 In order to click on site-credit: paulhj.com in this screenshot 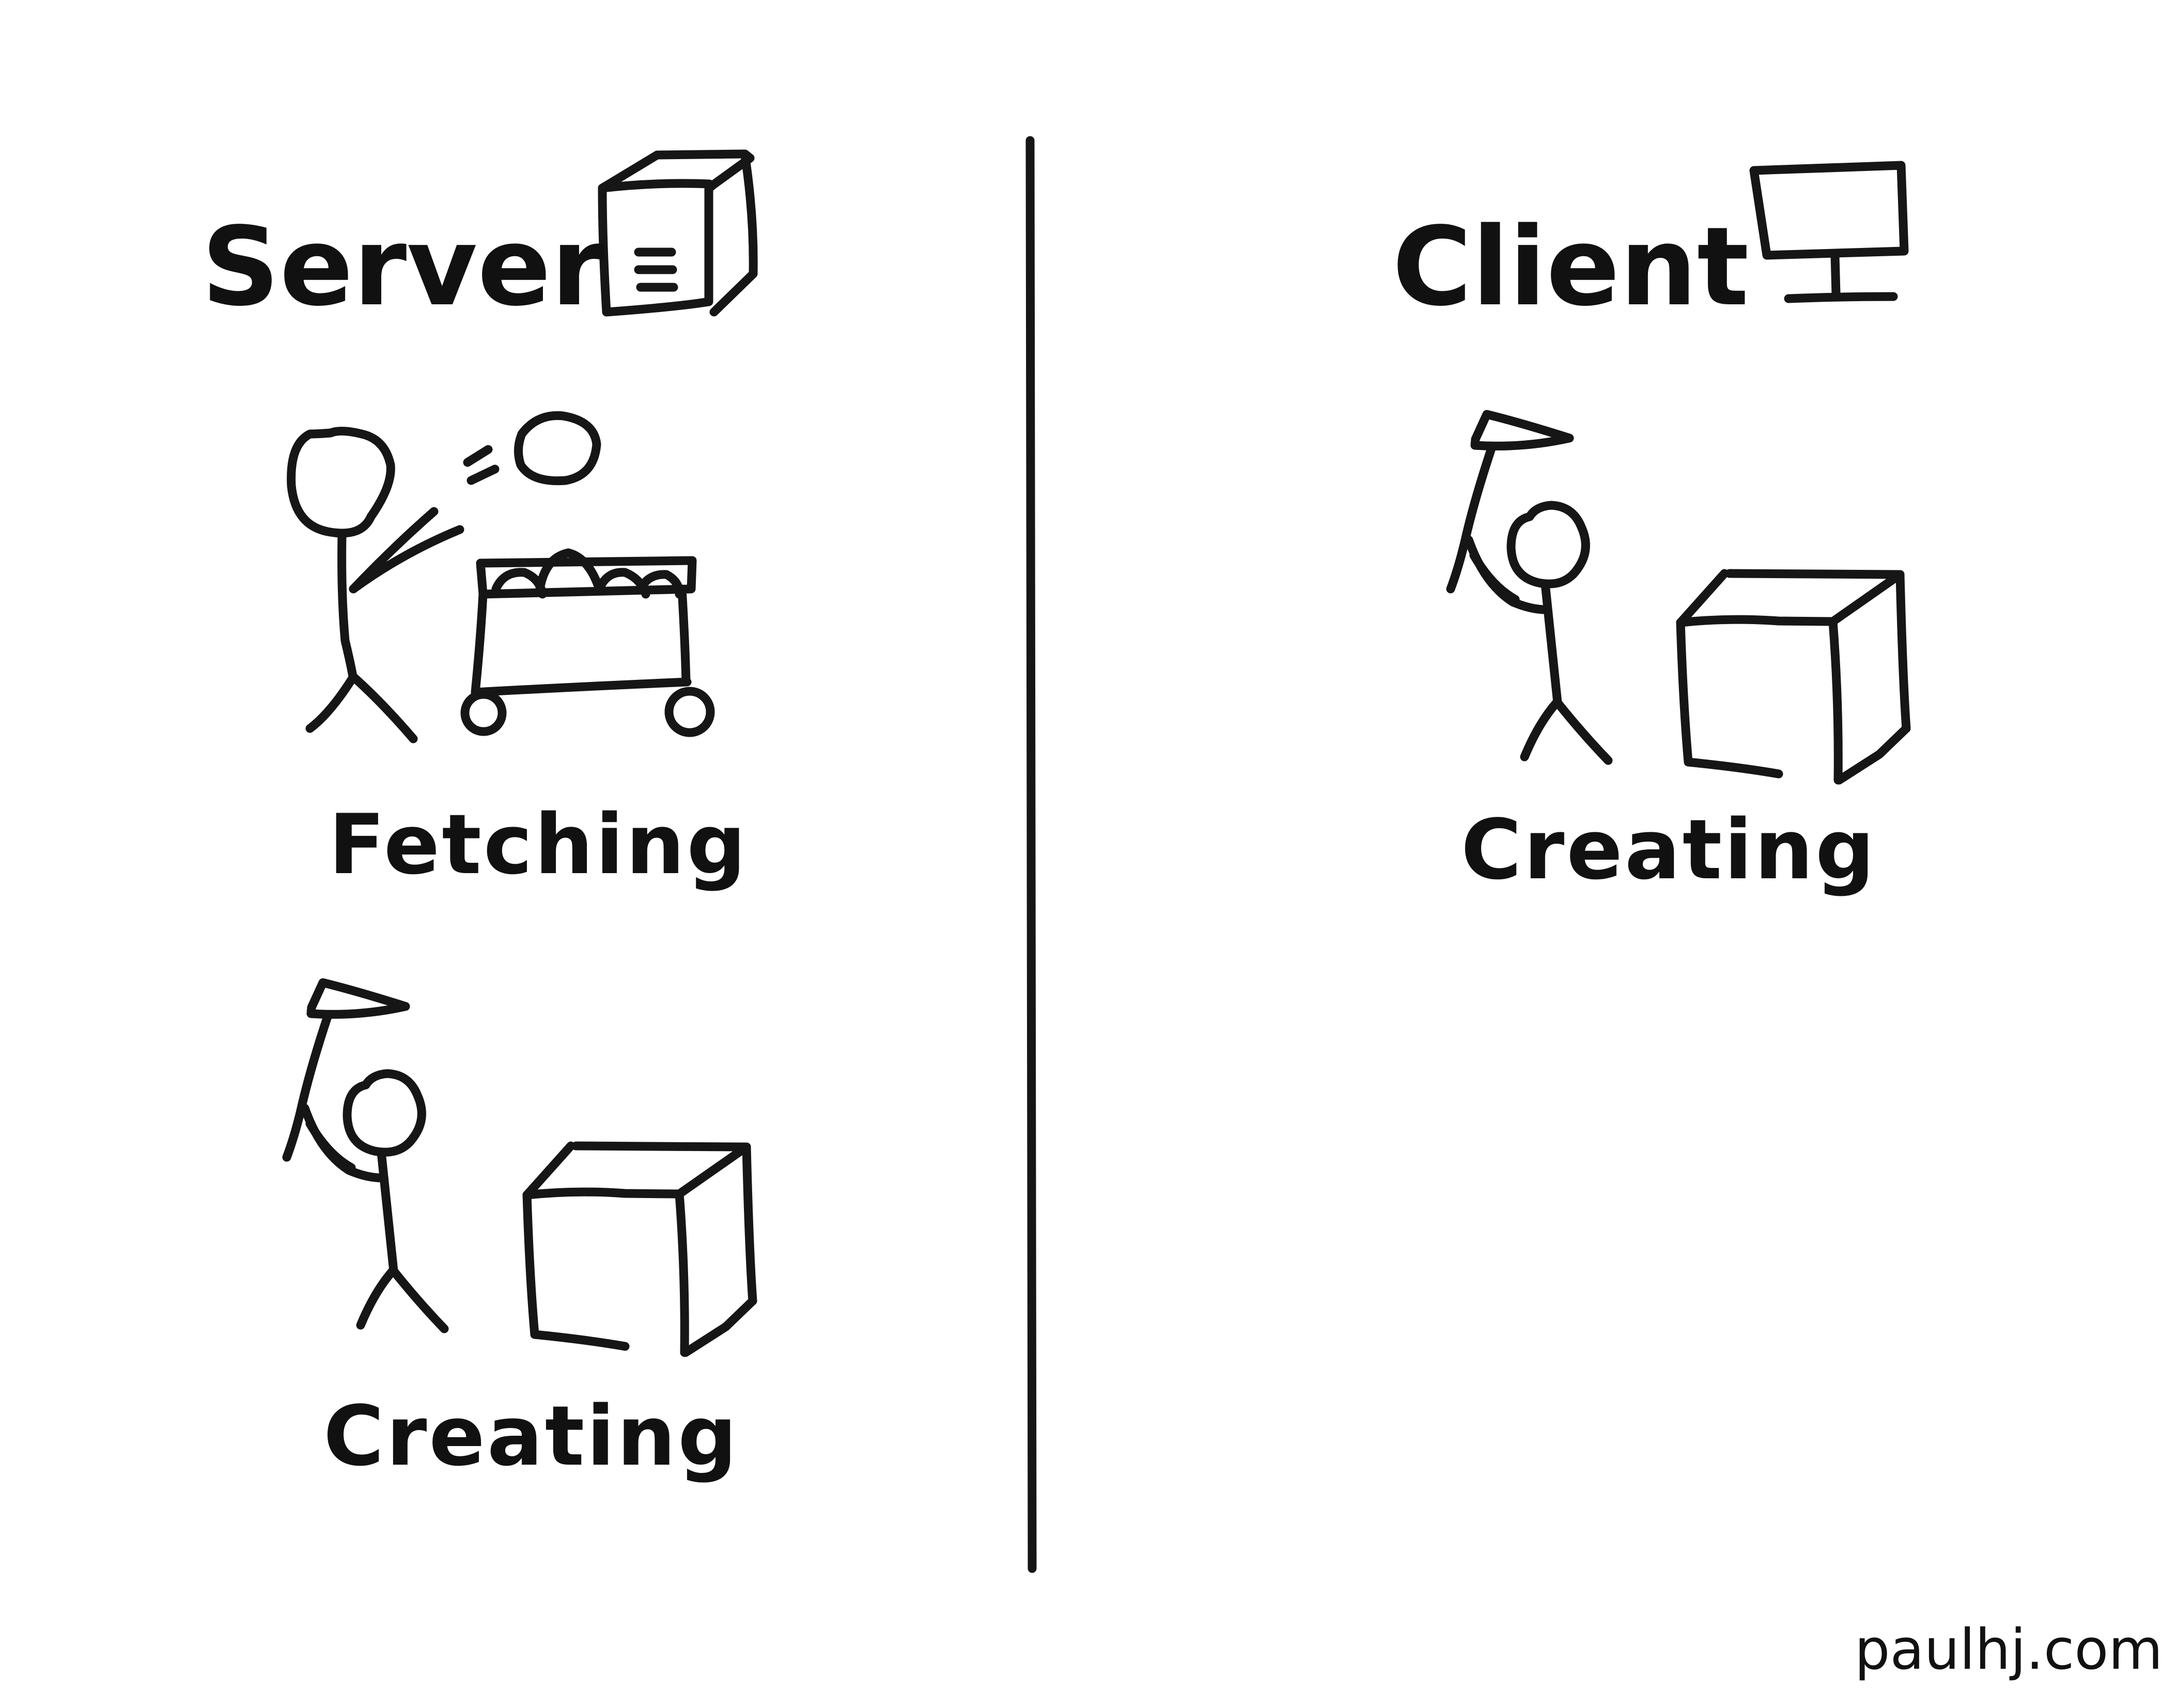, I will do `click(2009, 1650)`.